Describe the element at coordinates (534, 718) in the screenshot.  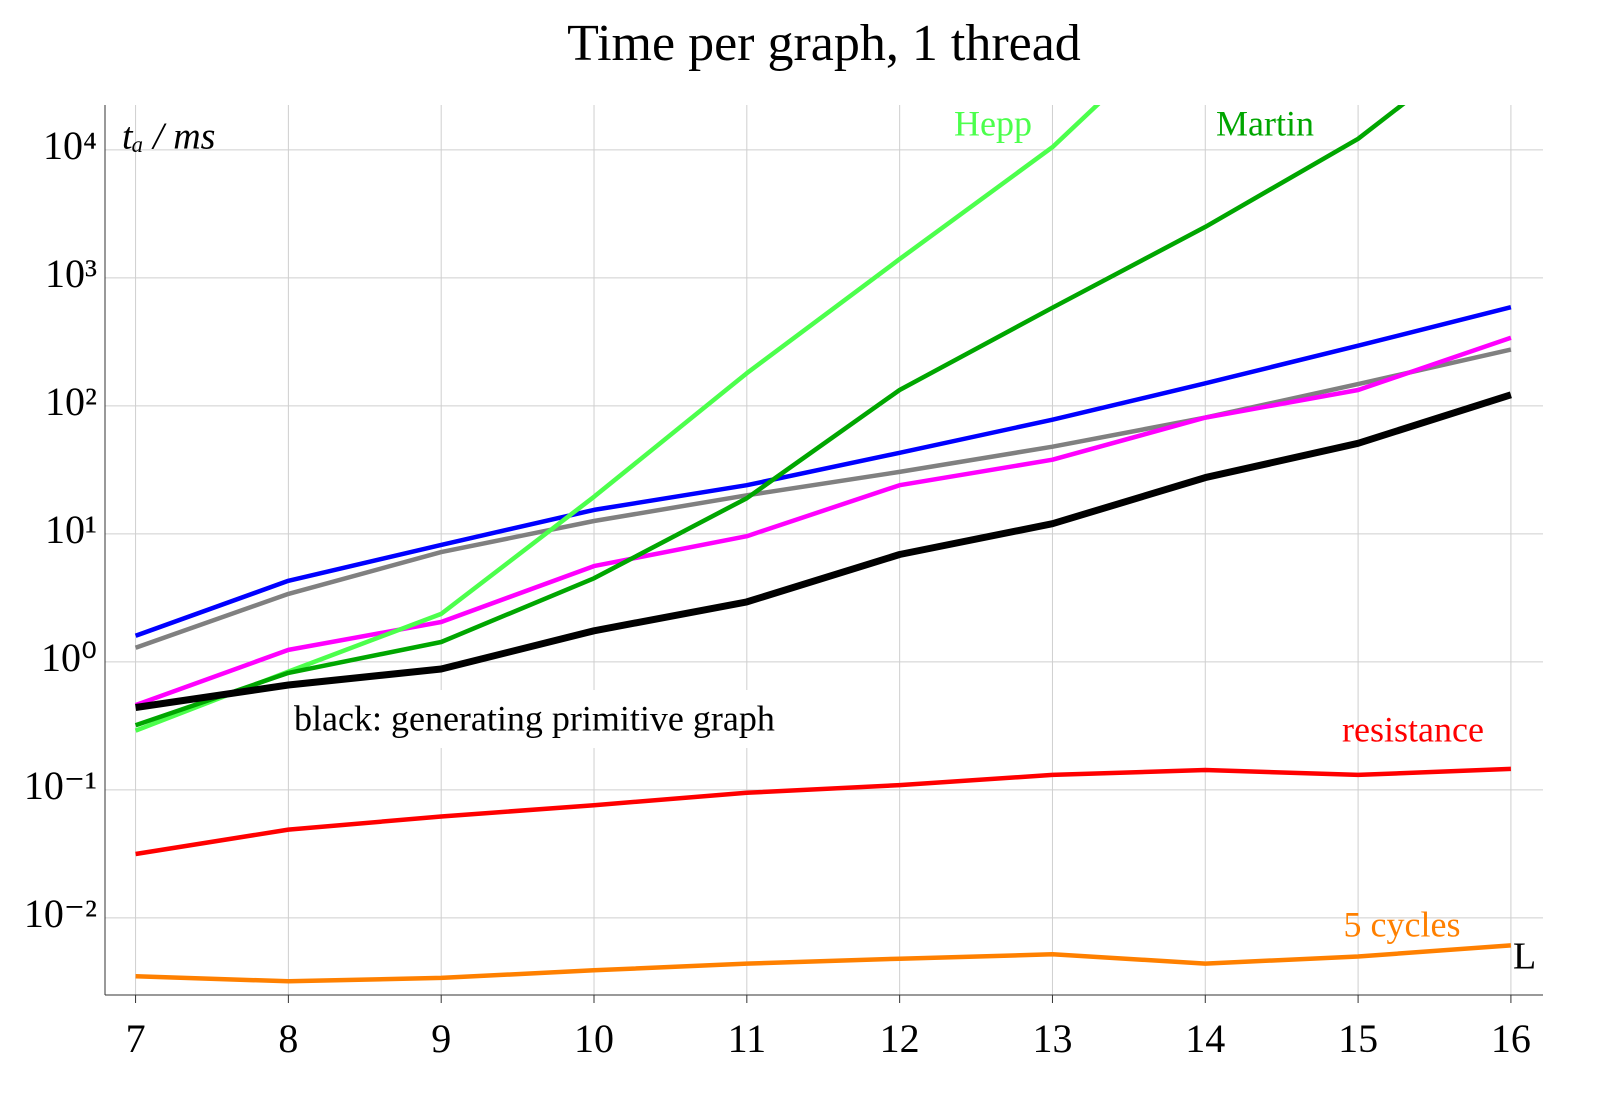
I see `annotation: black: generating primitive graph` at that location.